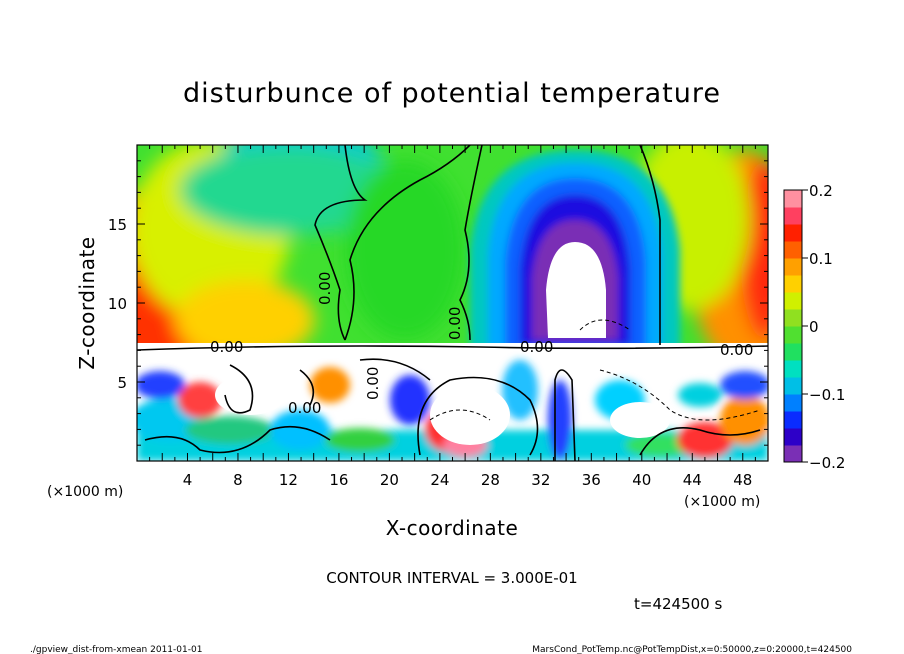  I want to click on x-tick-label: 32, so click(540, 480).